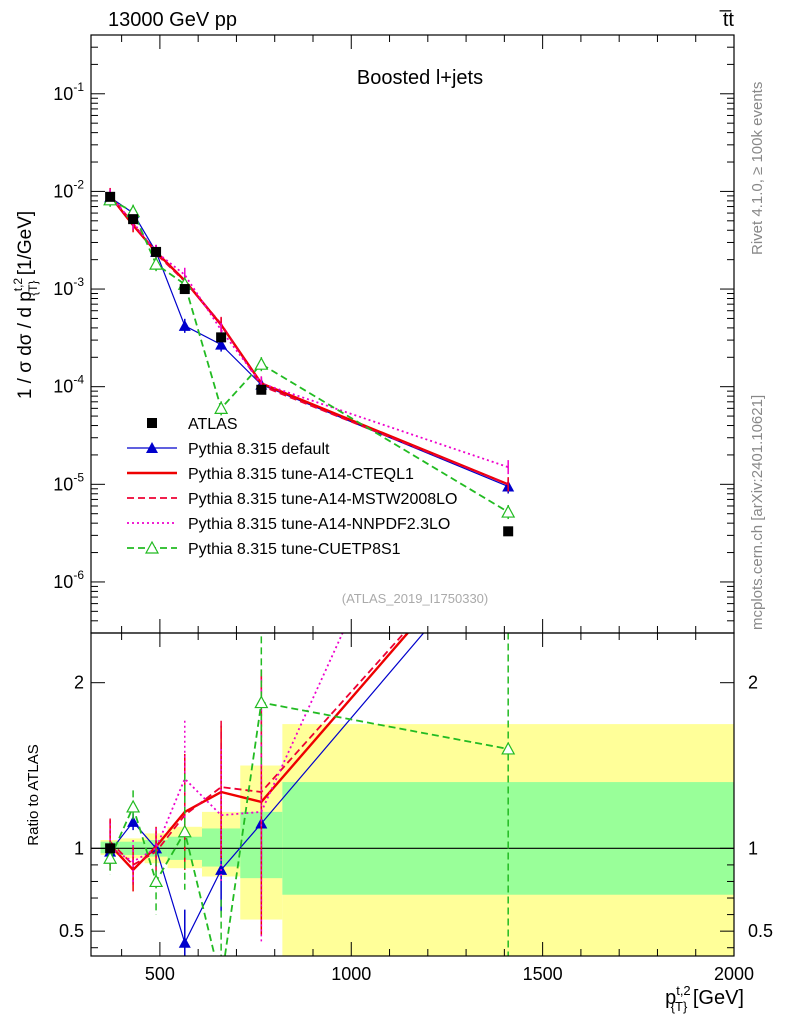 This screenshot has height=1024, width=786. Describe the element at coordinates (213, 424) in the screenshot. I see `legend-label: ATLAS` at that location.